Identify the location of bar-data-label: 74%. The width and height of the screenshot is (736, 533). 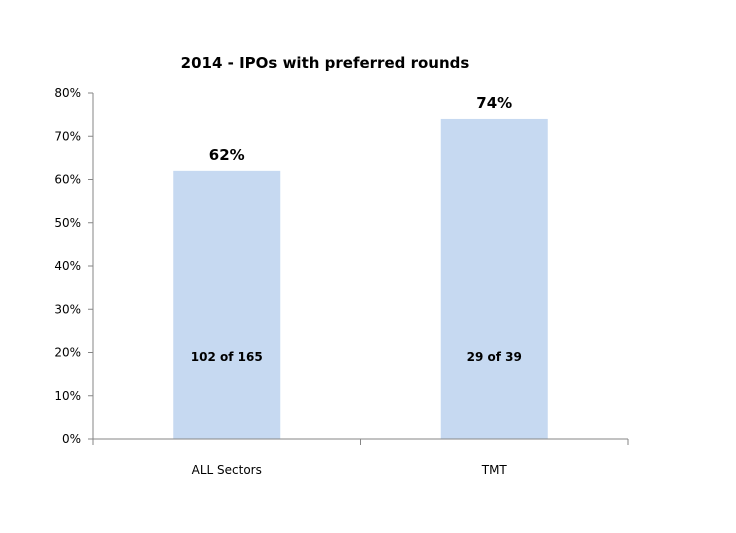
(494, 103).